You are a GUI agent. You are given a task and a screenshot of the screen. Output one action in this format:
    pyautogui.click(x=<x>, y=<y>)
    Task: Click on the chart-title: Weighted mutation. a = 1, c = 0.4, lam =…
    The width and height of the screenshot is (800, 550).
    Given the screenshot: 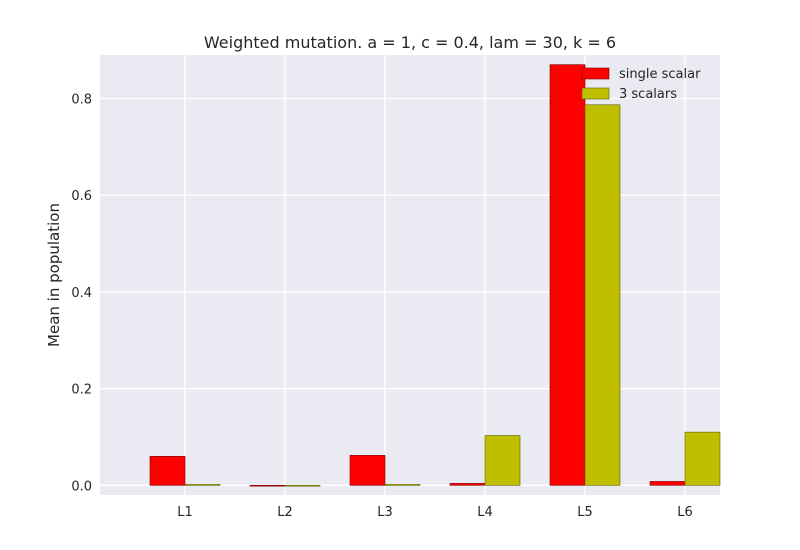 What is the action you would take?
    pyautogui.click(x=410, y=42)
    